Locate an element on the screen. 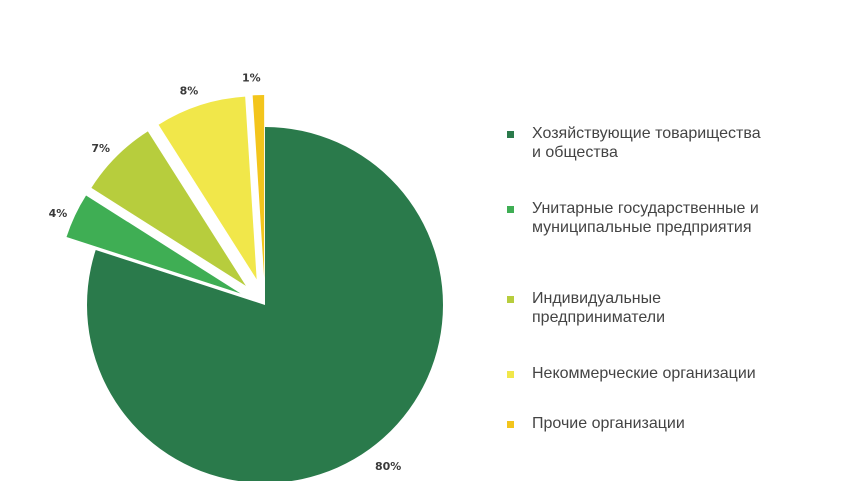 The width and height of the screenshot is (843, 481). legend-label: Хозяйствующие товарищества и общества is located at coordinates (646, 143).